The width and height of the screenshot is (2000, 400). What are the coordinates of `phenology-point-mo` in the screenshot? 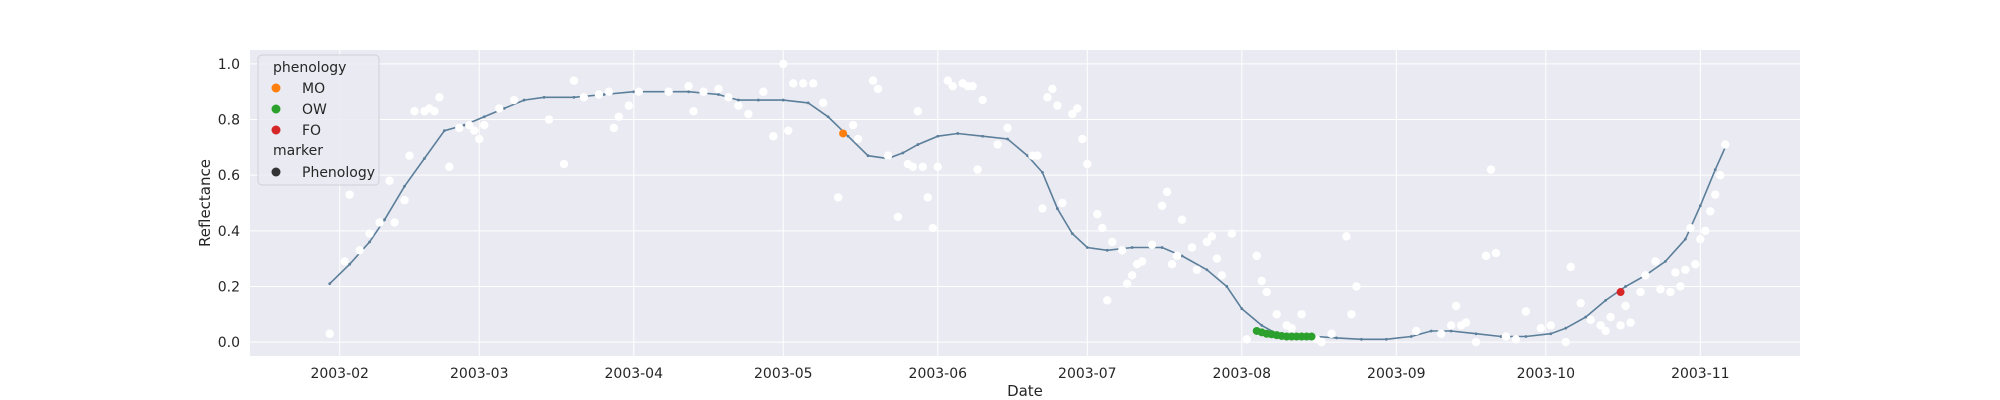 It's located at (843, 133).